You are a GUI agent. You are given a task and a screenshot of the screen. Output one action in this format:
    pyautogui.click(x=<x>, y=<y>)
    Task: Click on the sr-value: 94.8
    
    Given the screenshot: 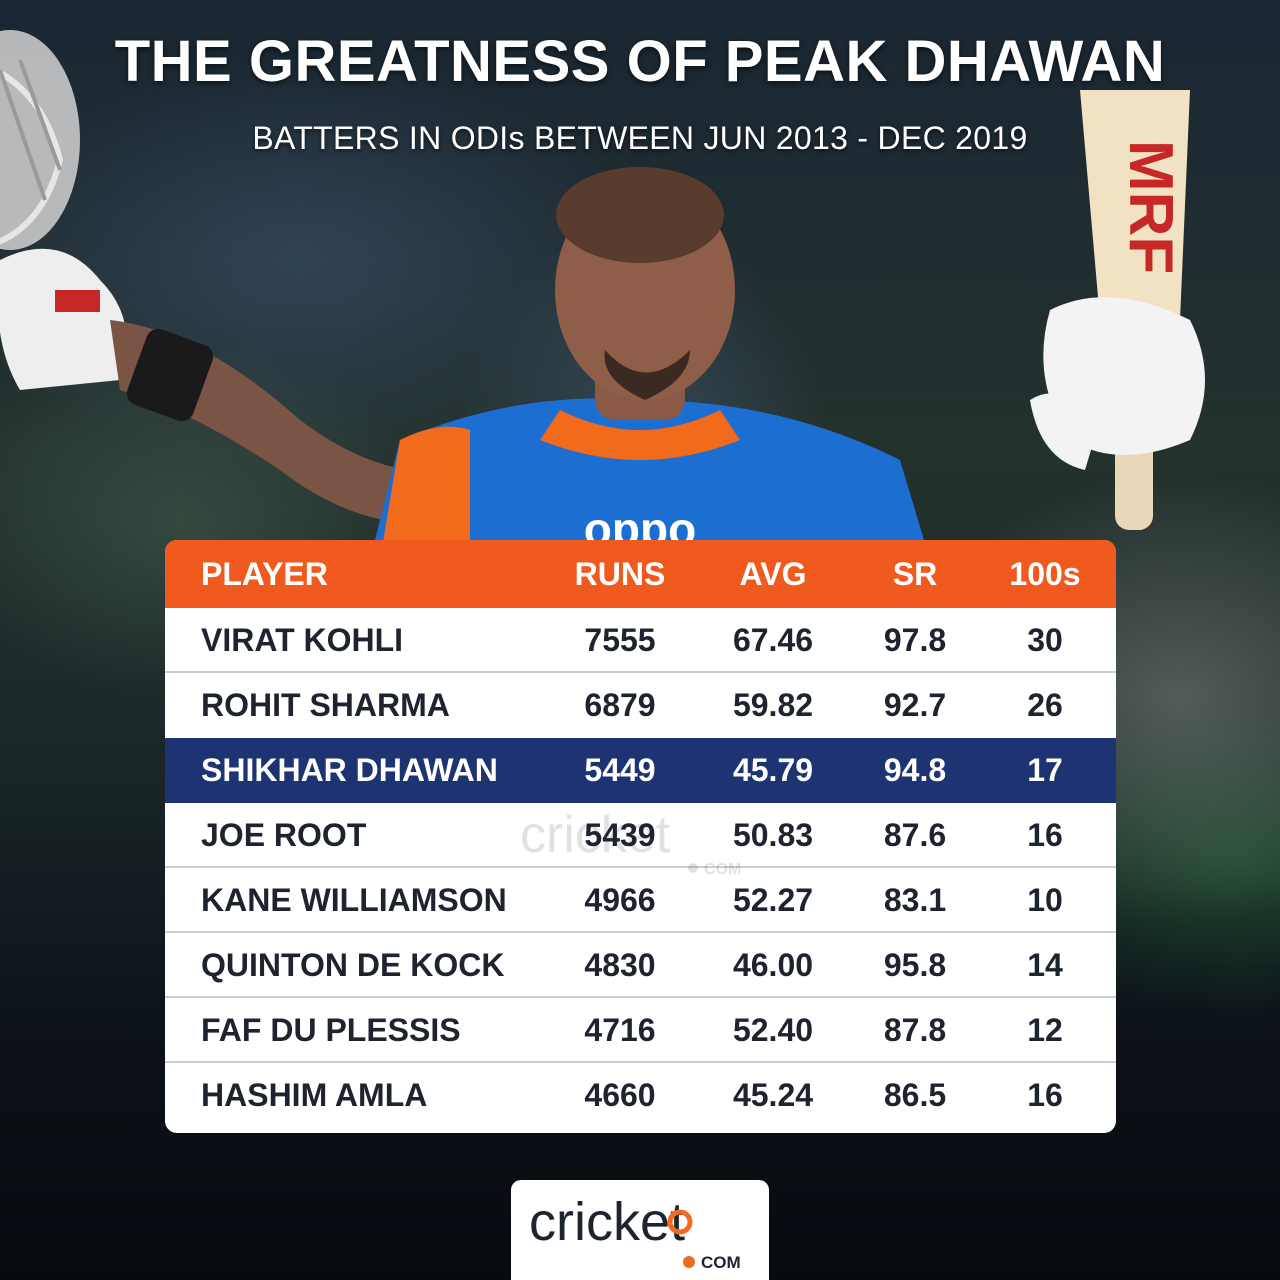 What is the action you would take?
    pyautogui.click(x=915, y=770)
    